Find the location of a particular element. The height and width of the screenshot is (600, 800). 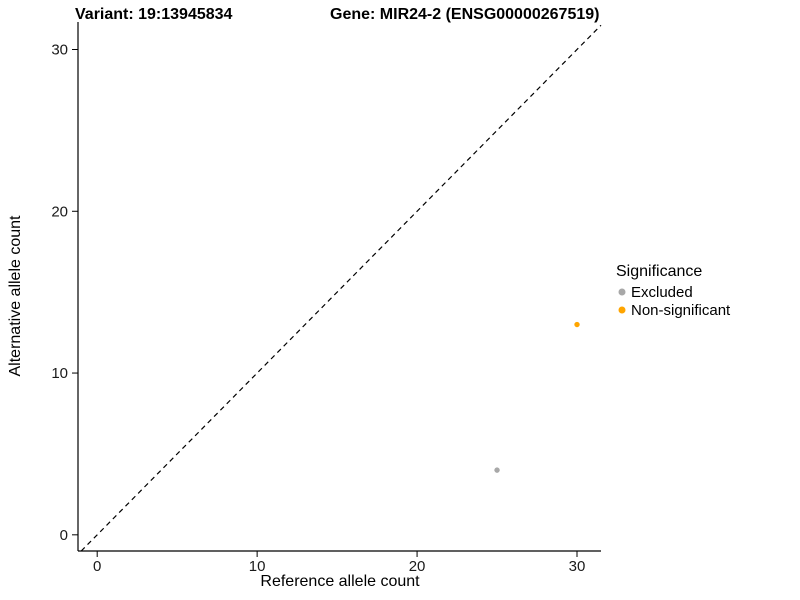

scatter-point-non-significant is located at coordinates (577, 324).